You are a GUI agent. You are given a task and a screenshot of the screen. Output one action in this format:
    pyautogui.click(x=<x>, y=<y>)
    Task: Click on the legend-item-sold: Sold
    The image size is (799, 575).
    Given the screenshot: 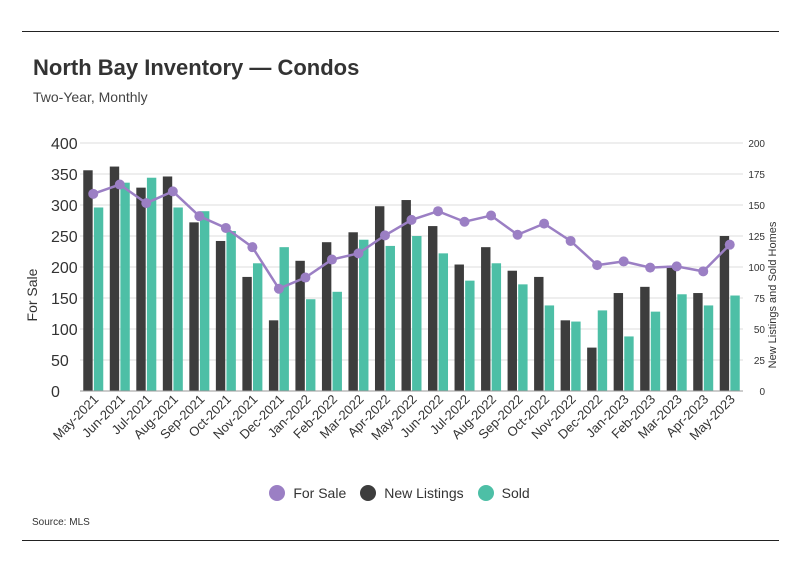 What is the action you would take?
    pyautogui.click(x=503, y=493)
    